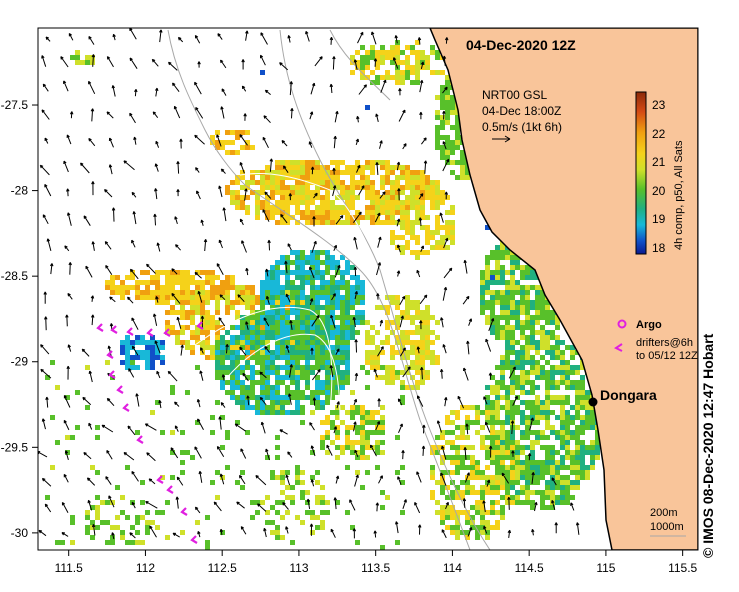  I want to click on currents-source: NRT00 GSL, so click(514, 95).